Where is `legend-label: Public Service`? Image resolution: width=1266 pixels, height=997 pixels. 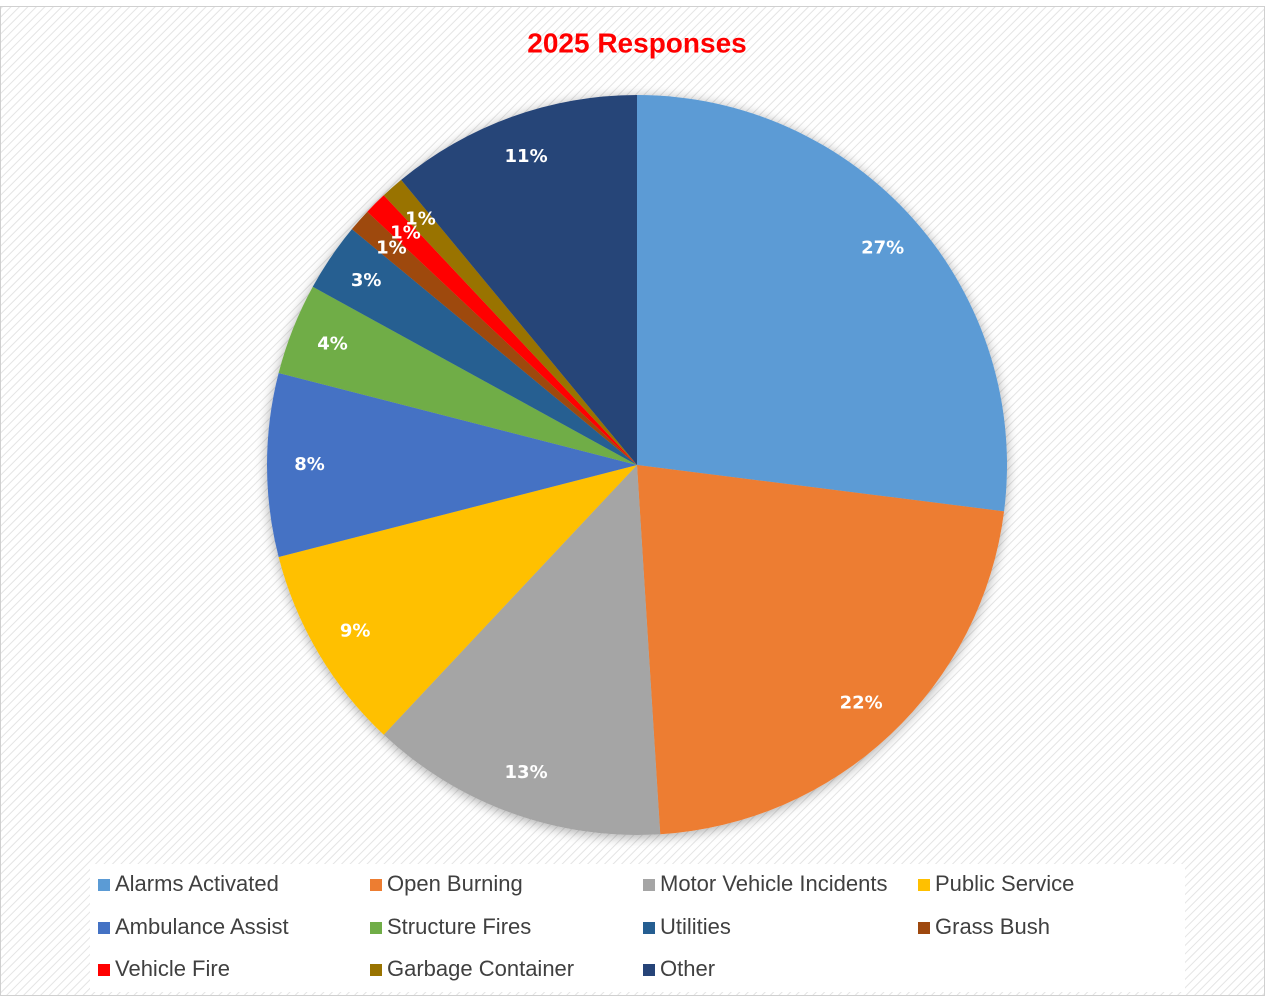
legend-label: Public Service is located at coordinates (1004, 883).